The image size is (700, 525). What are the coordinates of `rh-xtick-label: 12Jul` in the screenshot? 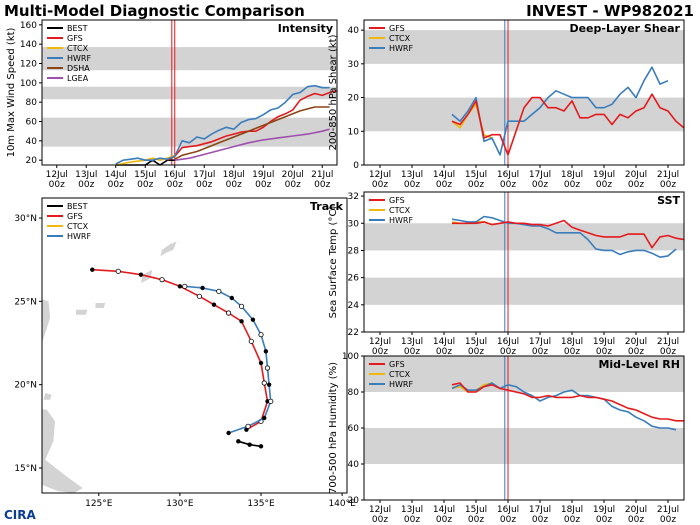 It's located at (380, 510).